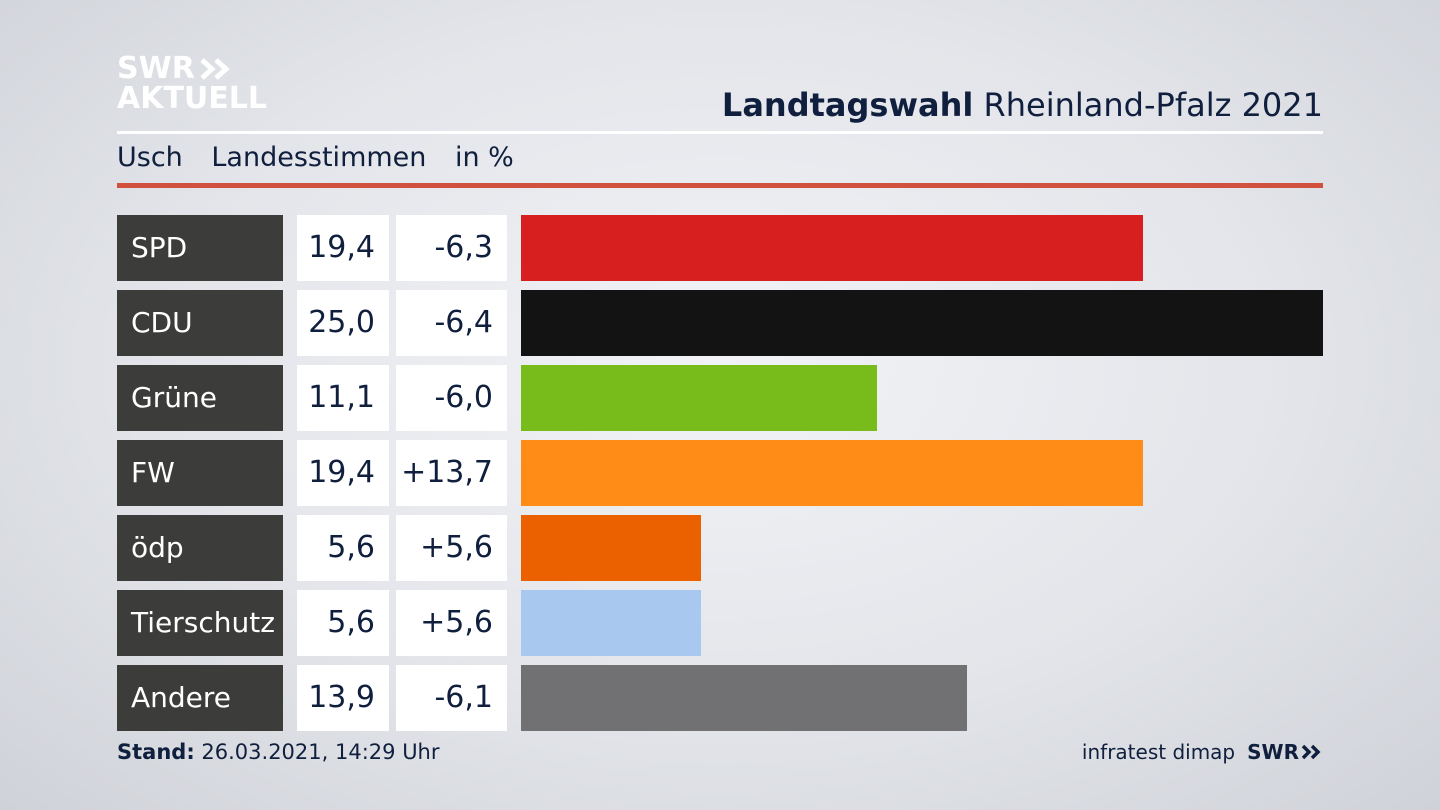 This screenshot has width=1440, height=810. I want to click on bar-row: SPD 19,4 -6,3, so click(720, 248).